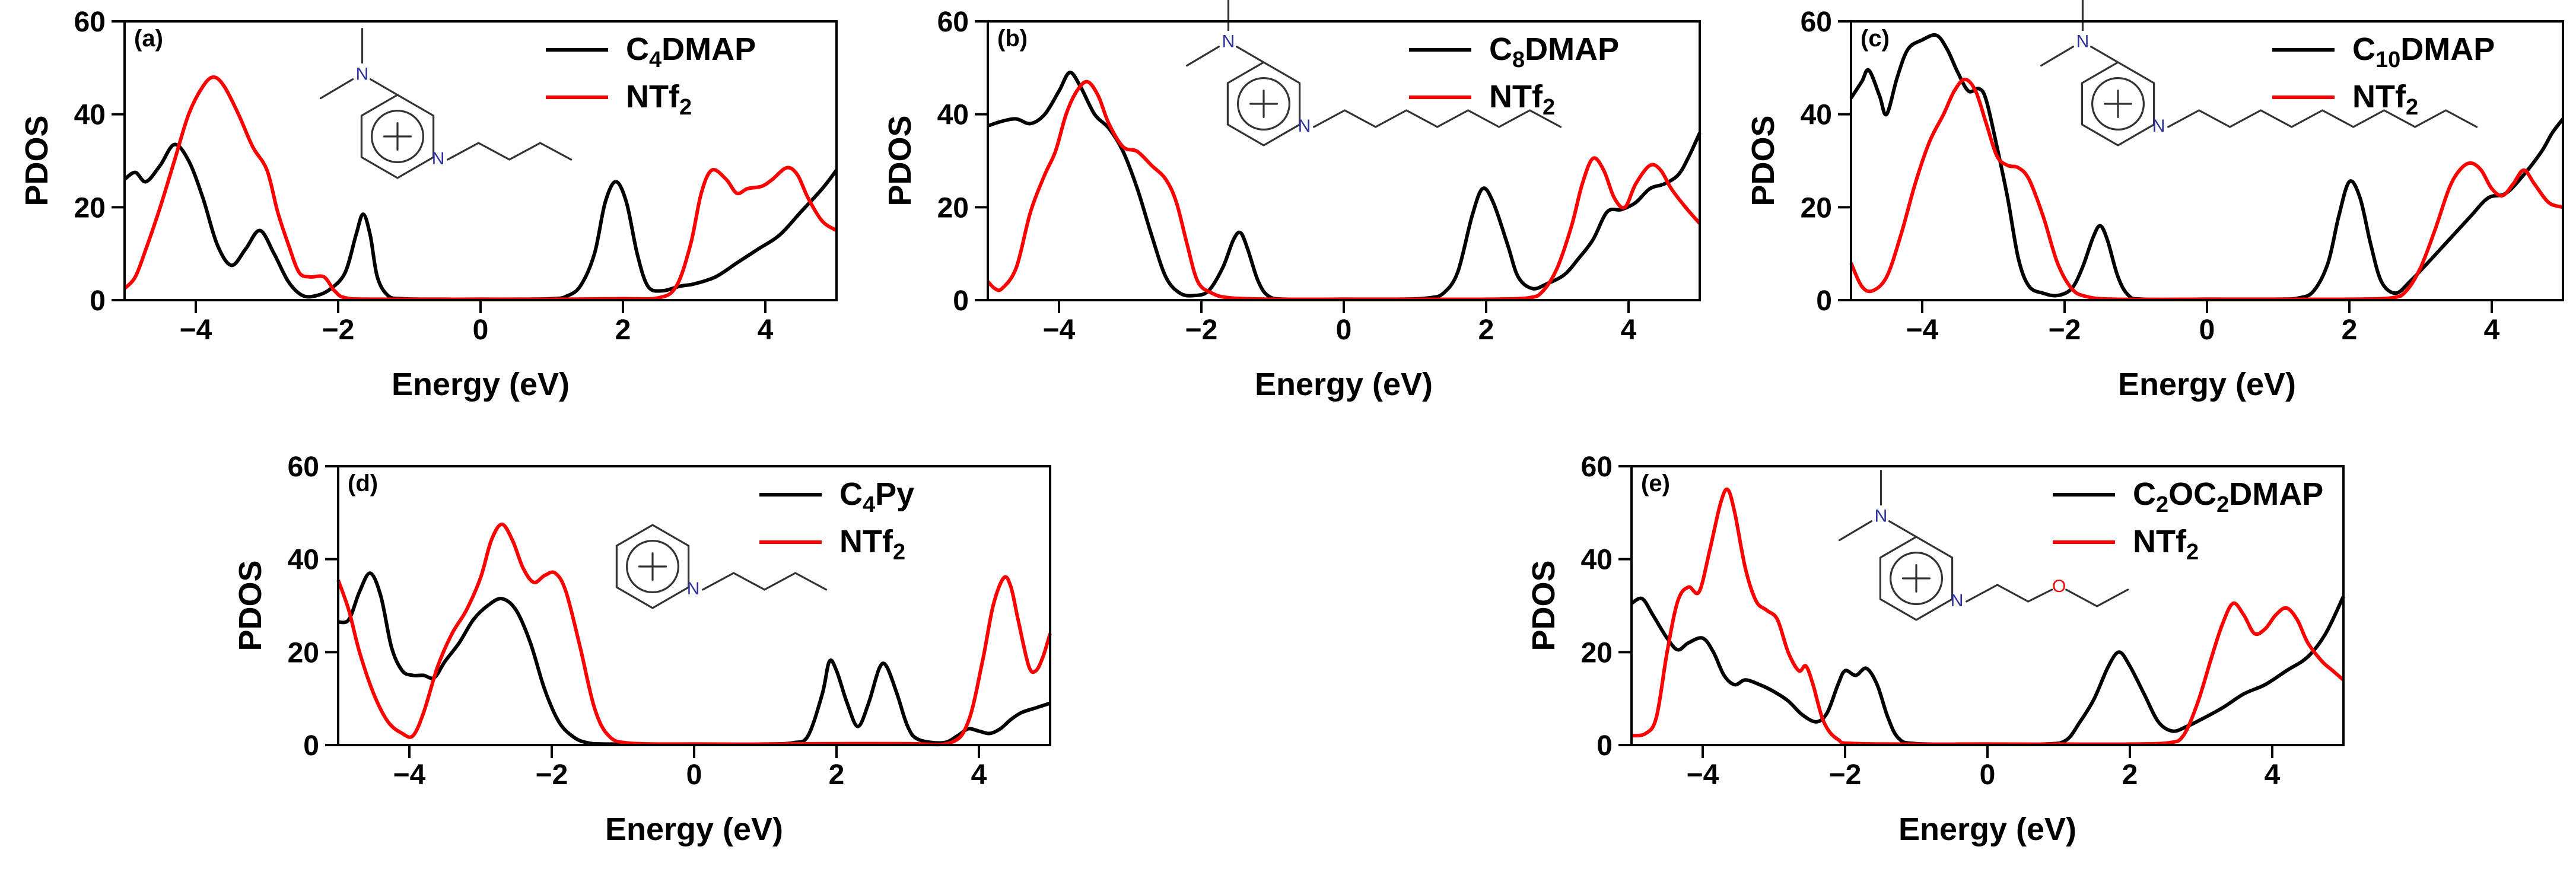  Describe the element at coordinates (1514, 75) in the screenshot. I see `legend: C8DMAP NTf2` at that location.